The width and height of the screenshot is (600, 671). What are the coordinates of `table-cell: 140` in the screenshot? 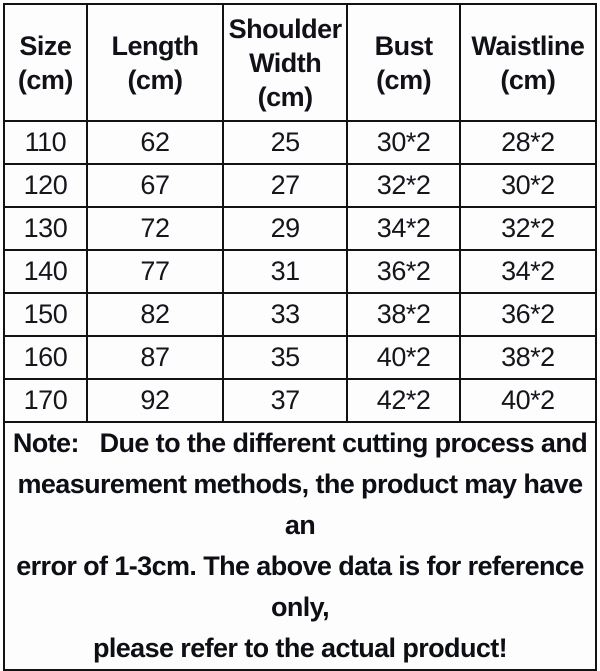 It's located at (45, 271).